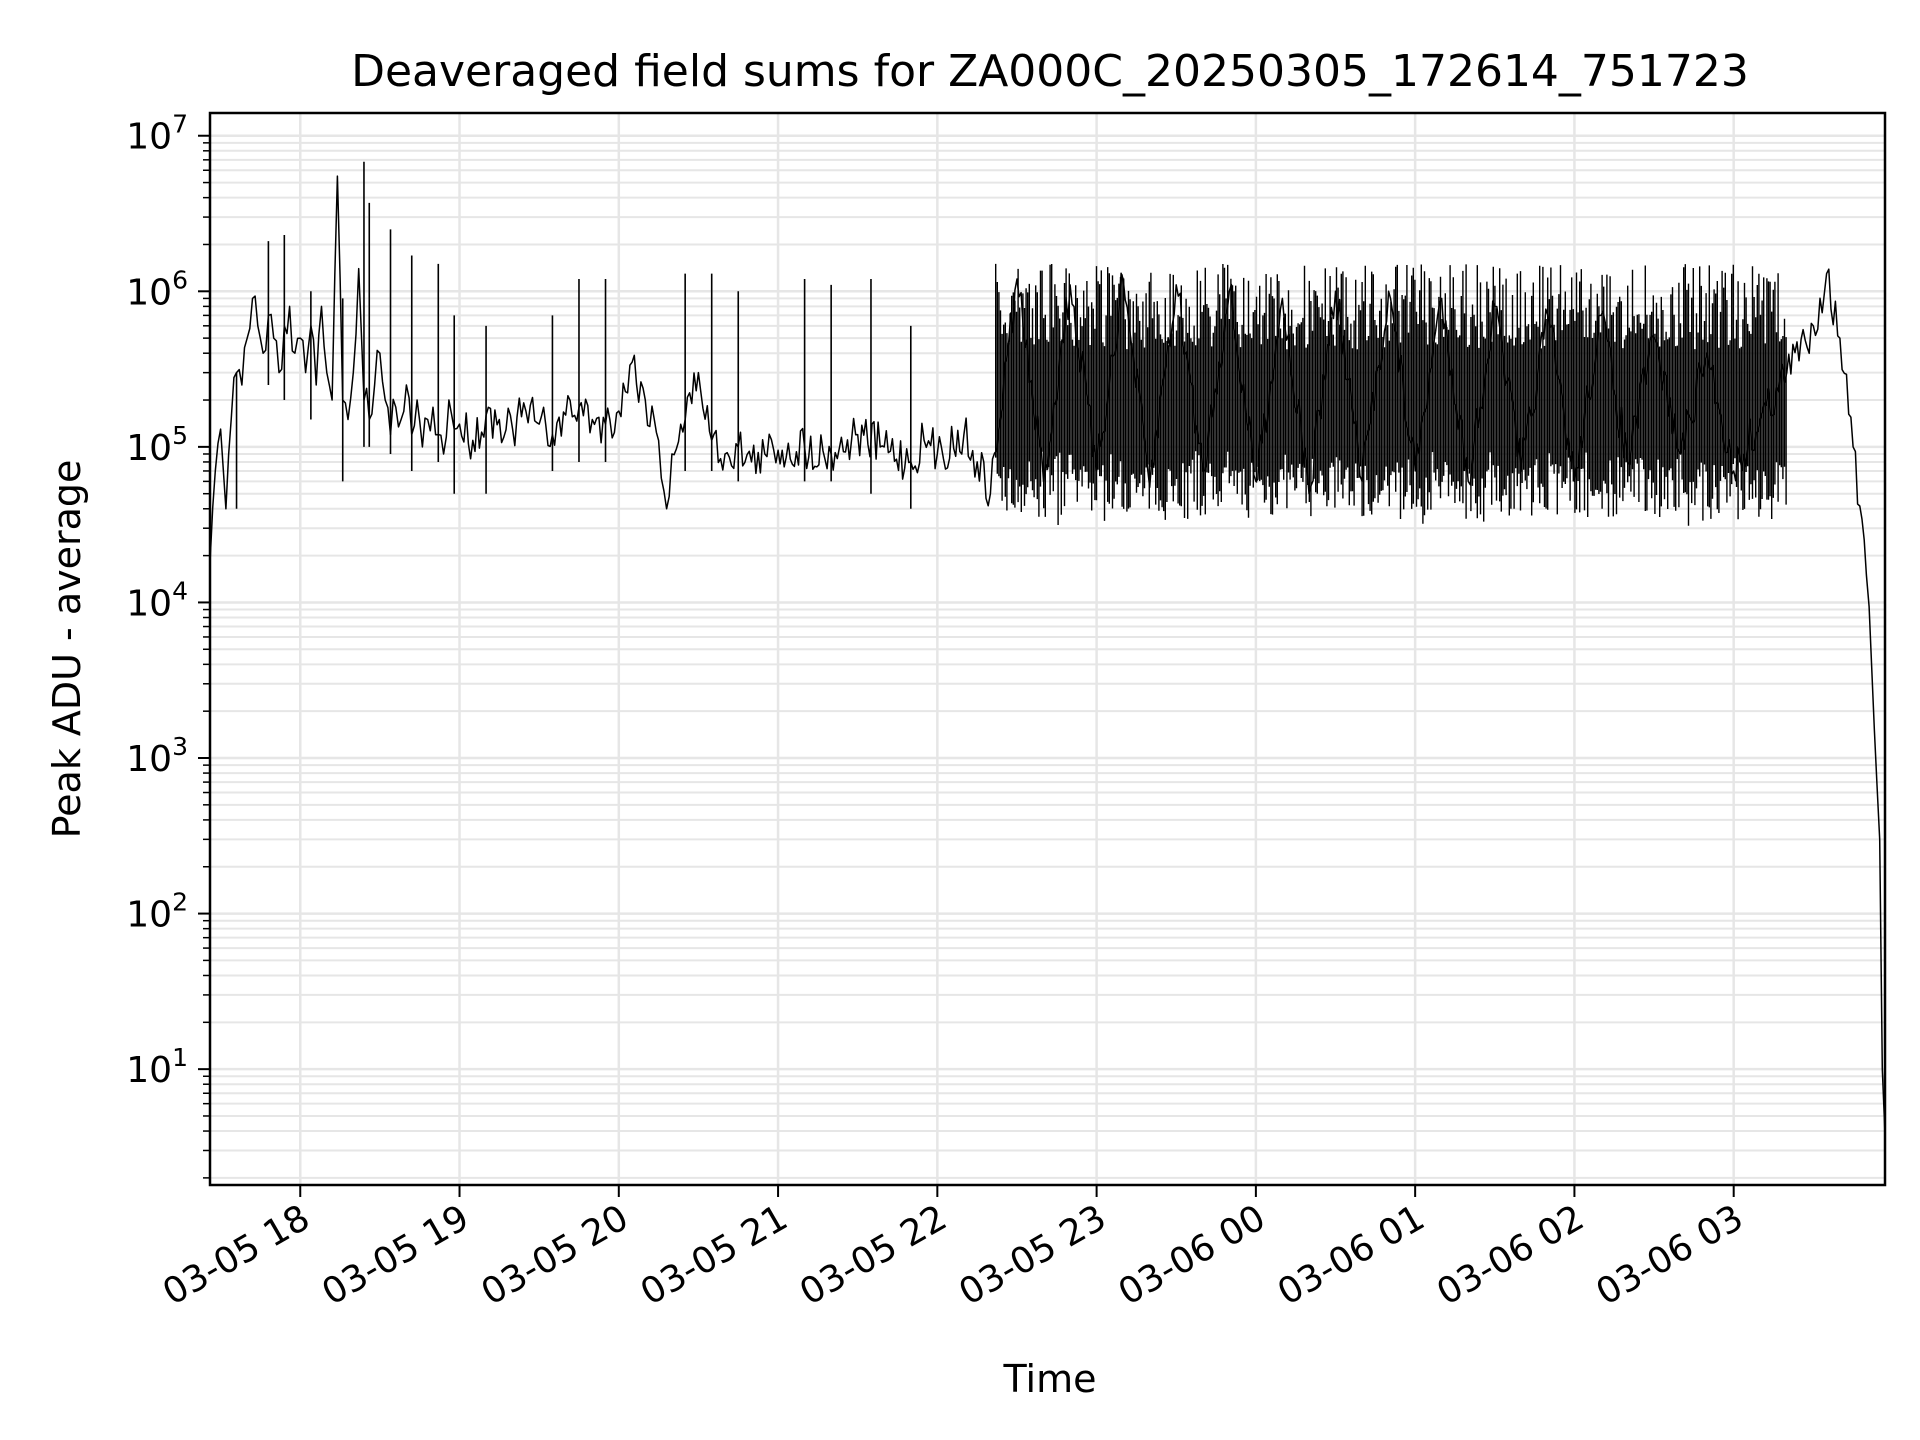 The image size is (1920, 1440). Describe the element at coordinates (157, 600) in the screenshot. I see `y-tick-label: 10⁴` at that location.